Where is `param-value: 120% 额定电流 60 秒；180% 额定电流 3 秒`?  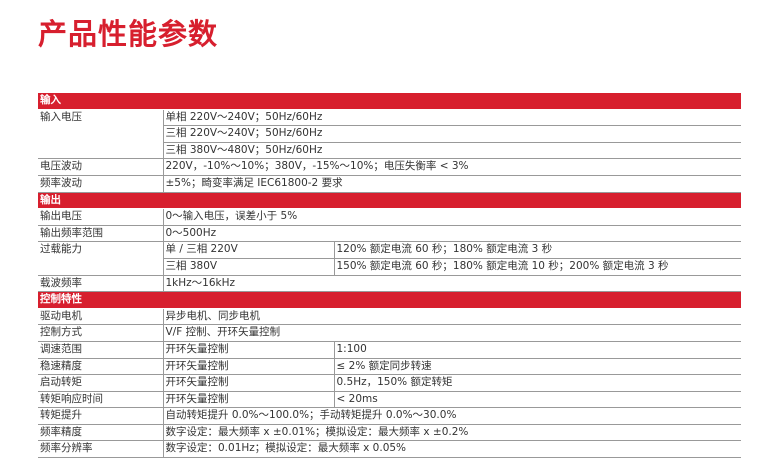 param-value: 120% 额定电流 60 秒；180% 额定电流 3 秒 is located at coordinates (537, 250).